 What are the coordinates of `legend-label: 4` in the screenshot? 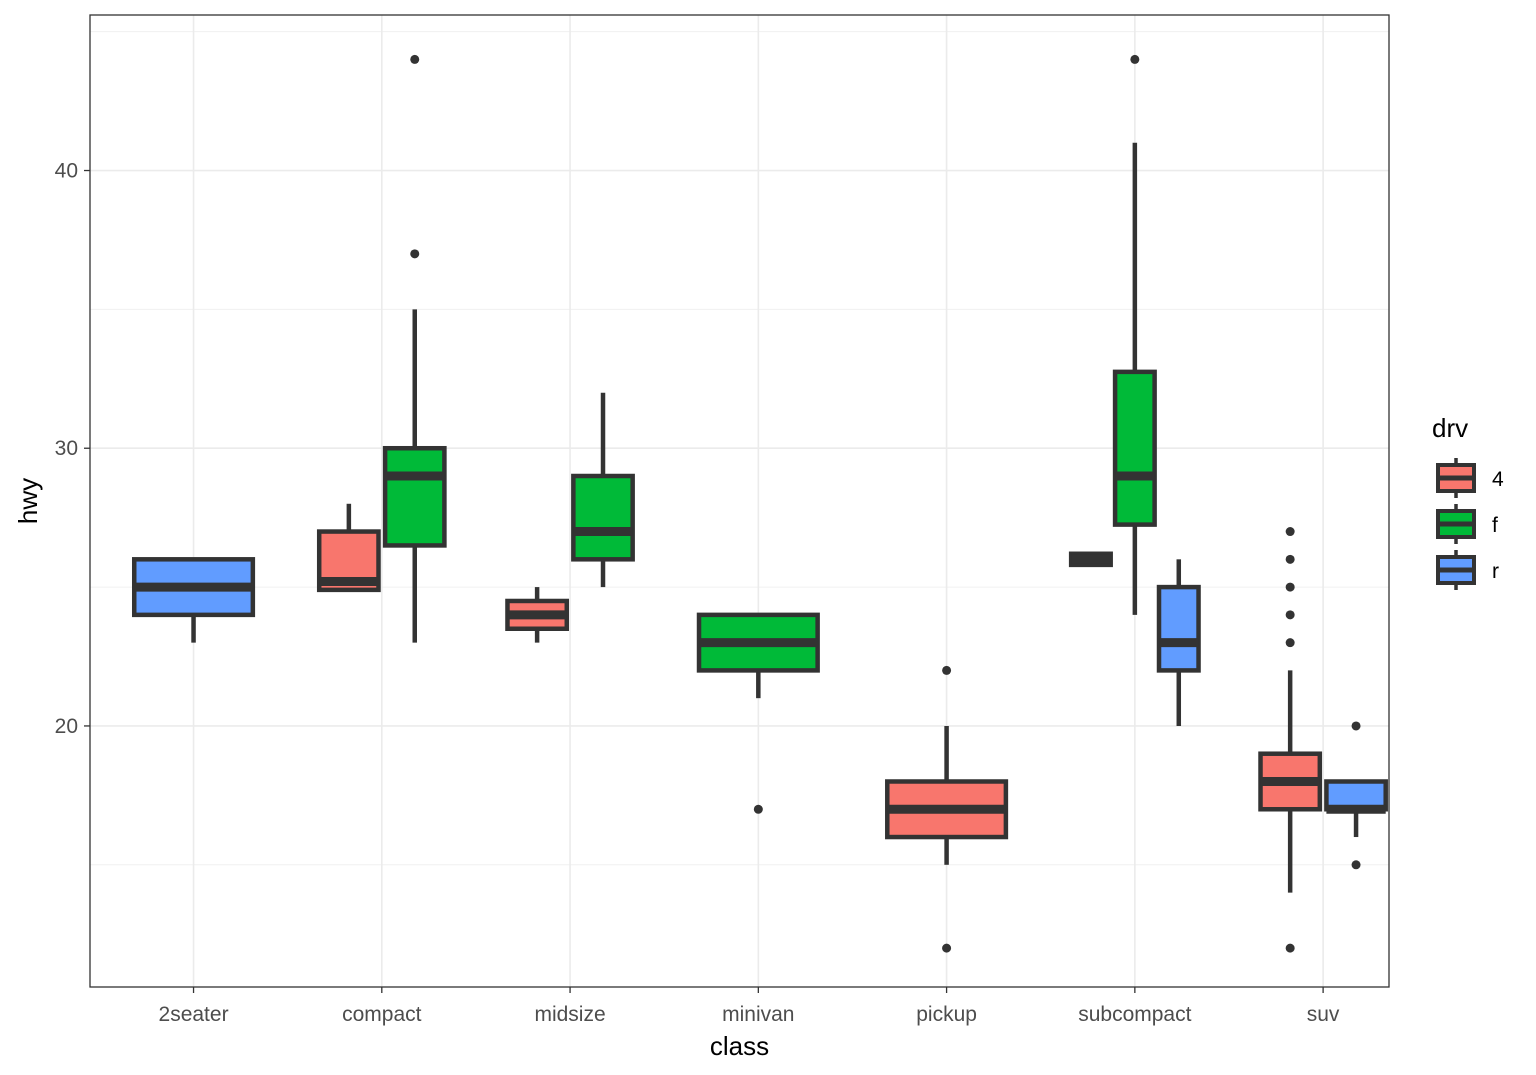 It's located at (1498, 479).